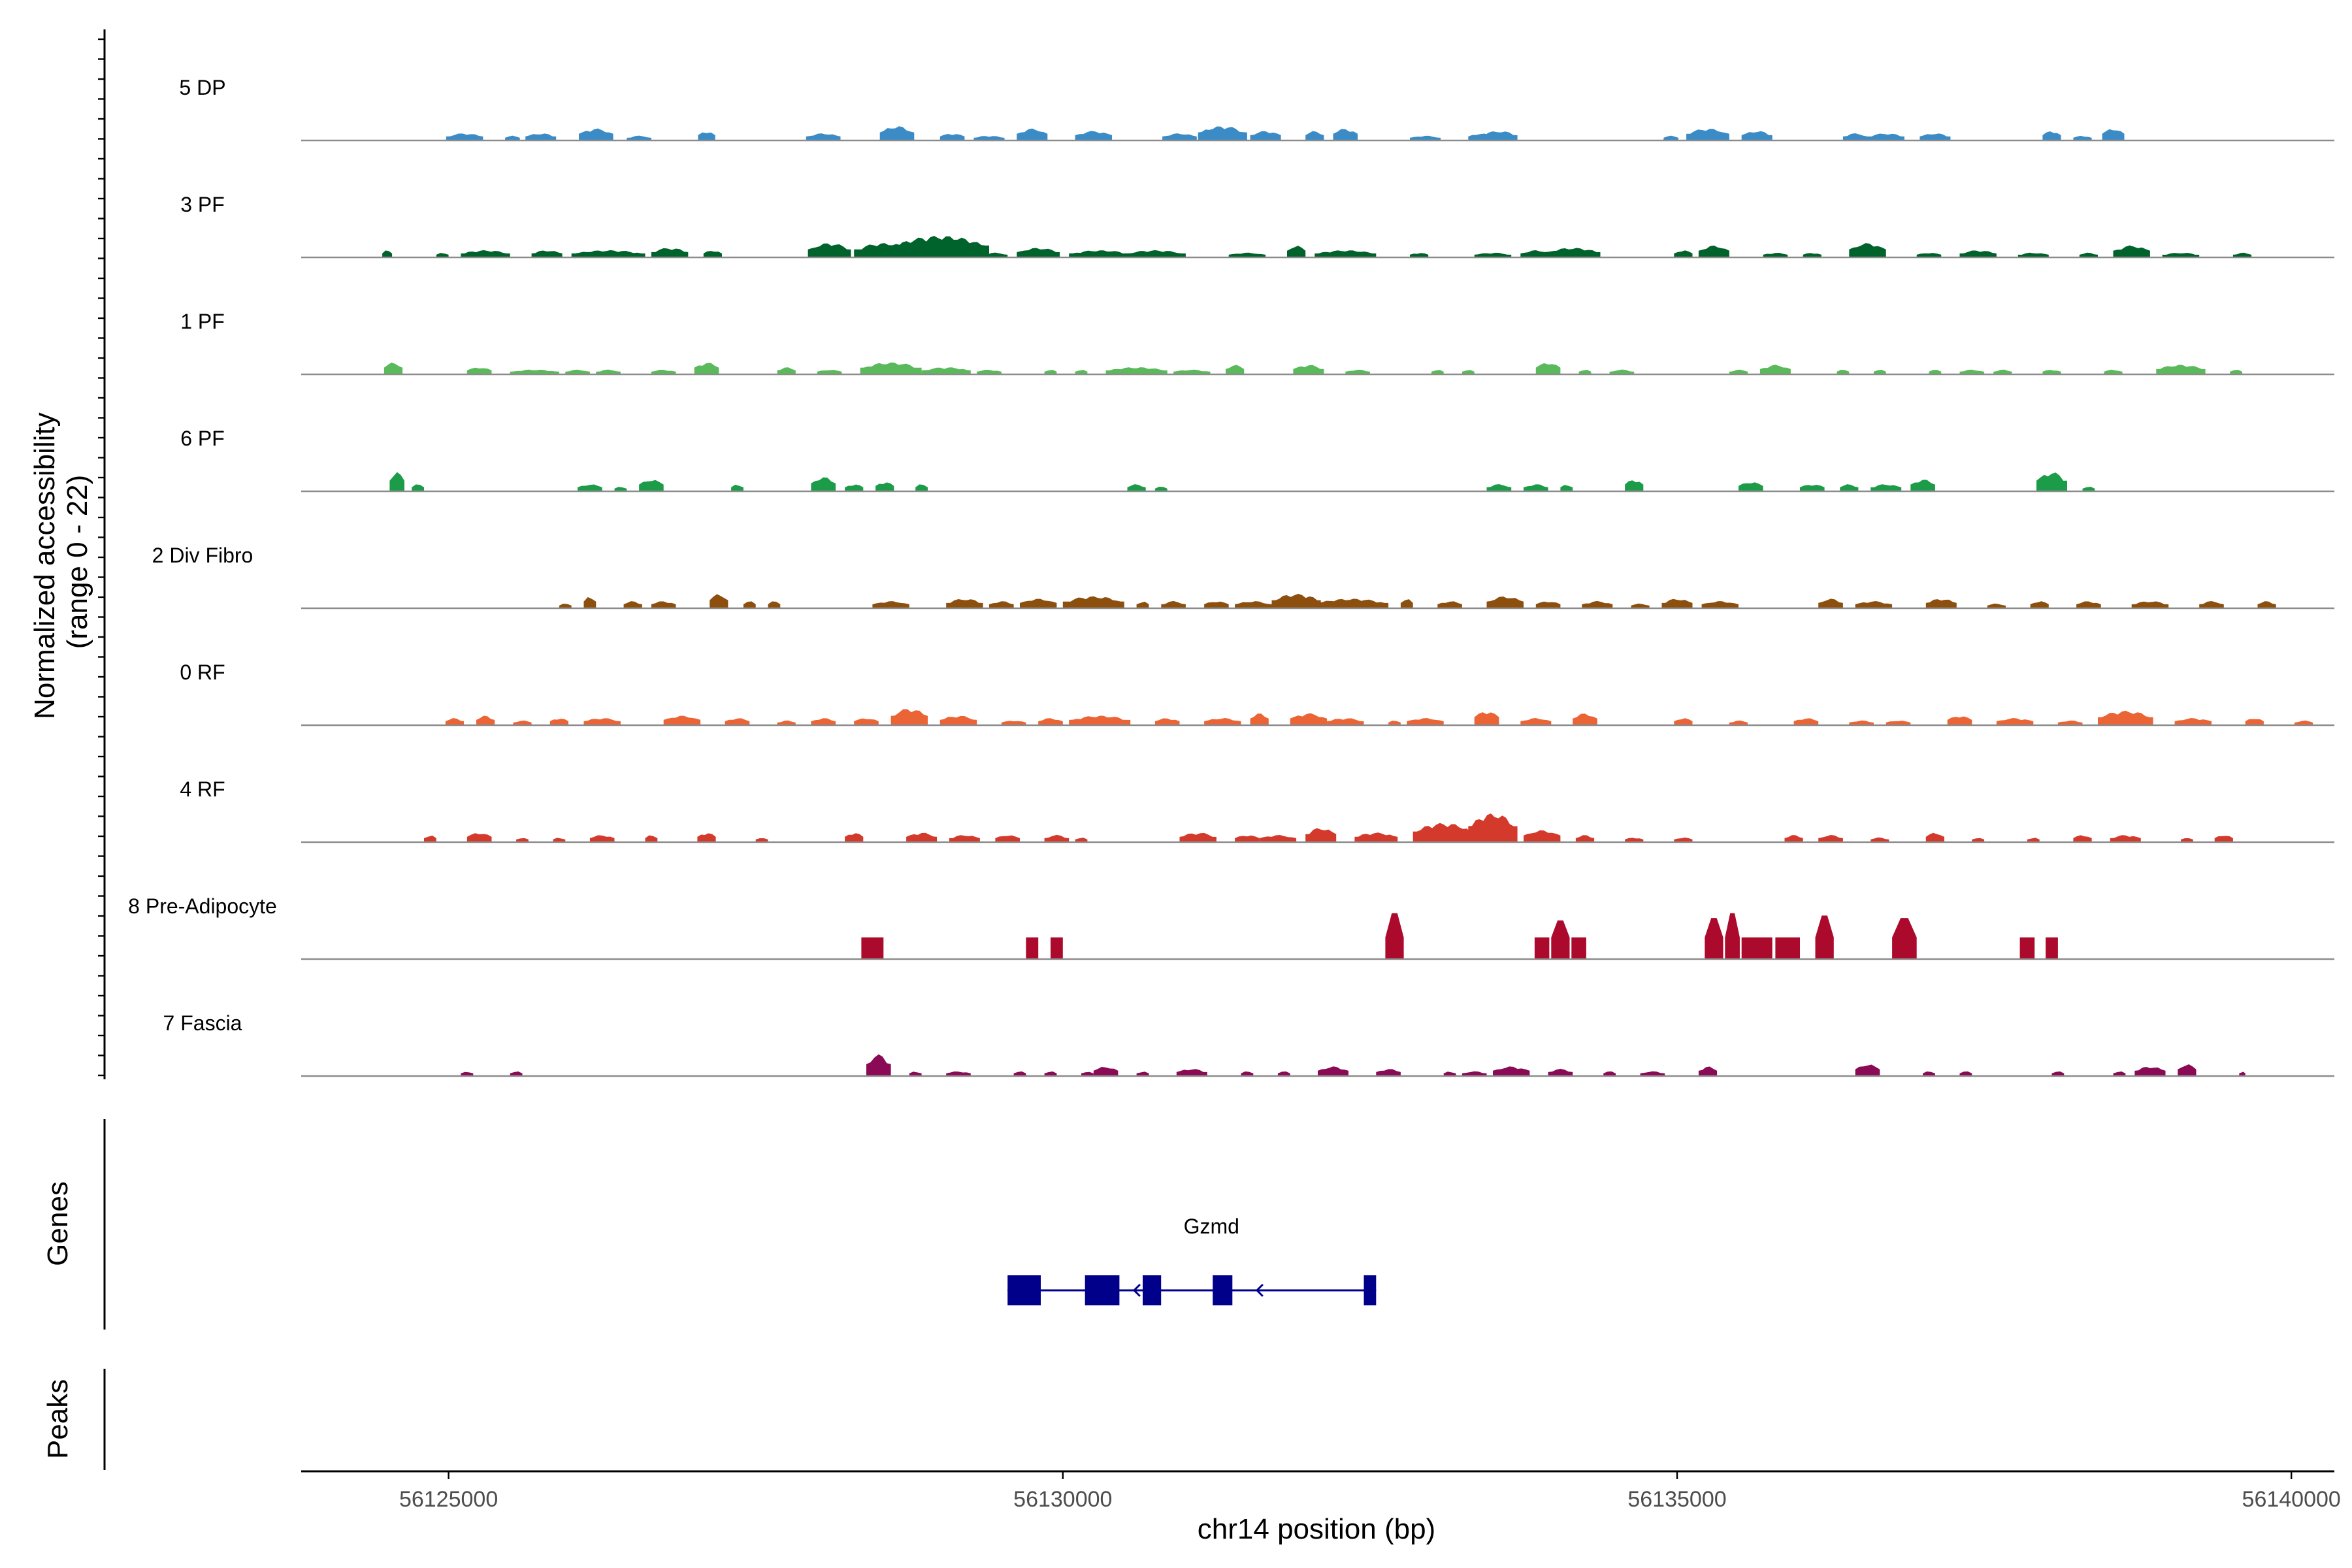 The image size is (2352, 1568). Describe the element at coordinates (61, 561) in the screenshot. I see `y-axis-title: Normalized accessibility (range 0 - 22)` at that location.